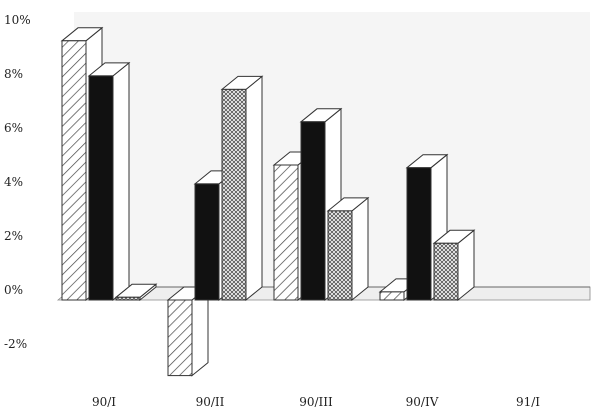 The image size is (596, 416). I want to click on y-tick-label: 8%, so click(13, 74).